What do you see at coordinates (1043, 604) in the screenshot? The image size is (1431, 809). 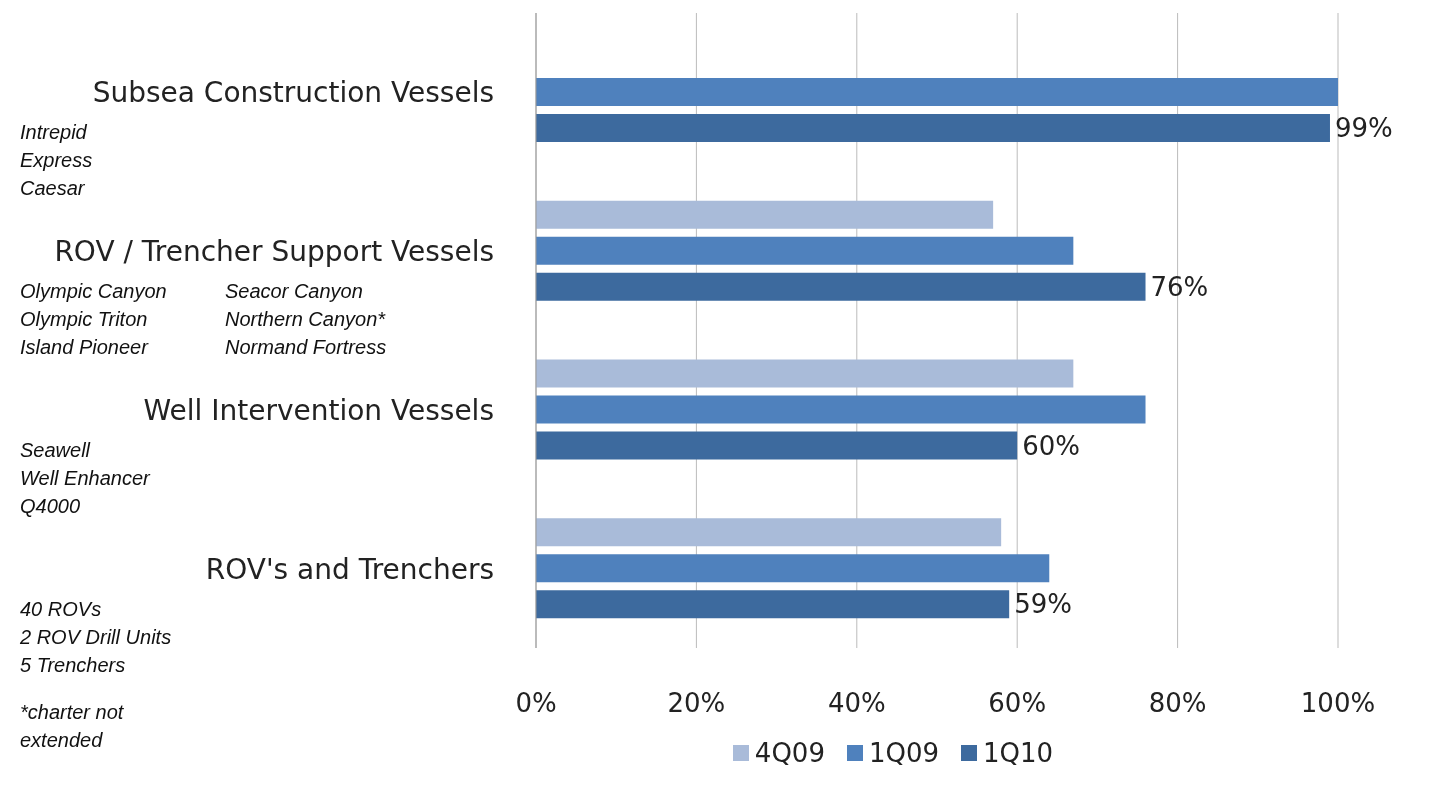 I see `data-label: 59%` at bounding box center [1043, 604].